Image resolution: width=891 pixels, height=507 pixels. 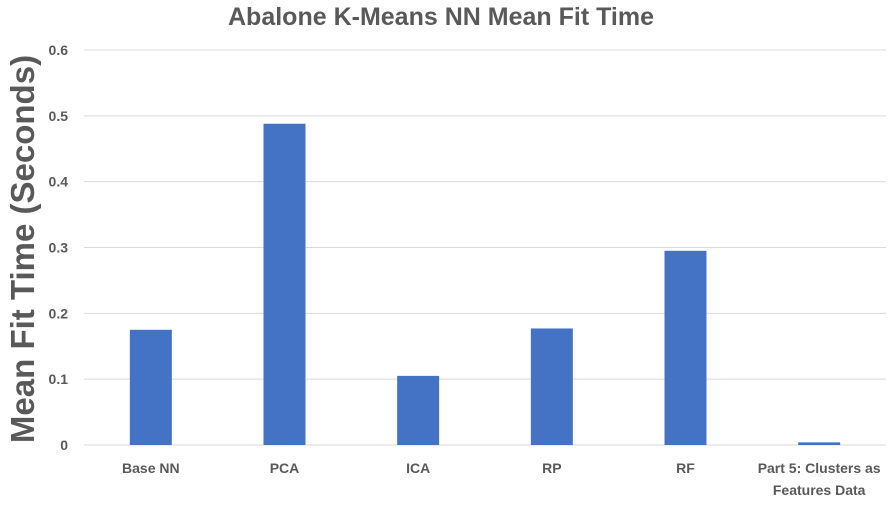 I want to click on y-tick-labels: 0 0.1 0.2 0.3 0.4 0.5 0.6, so click(x=59, y=247).